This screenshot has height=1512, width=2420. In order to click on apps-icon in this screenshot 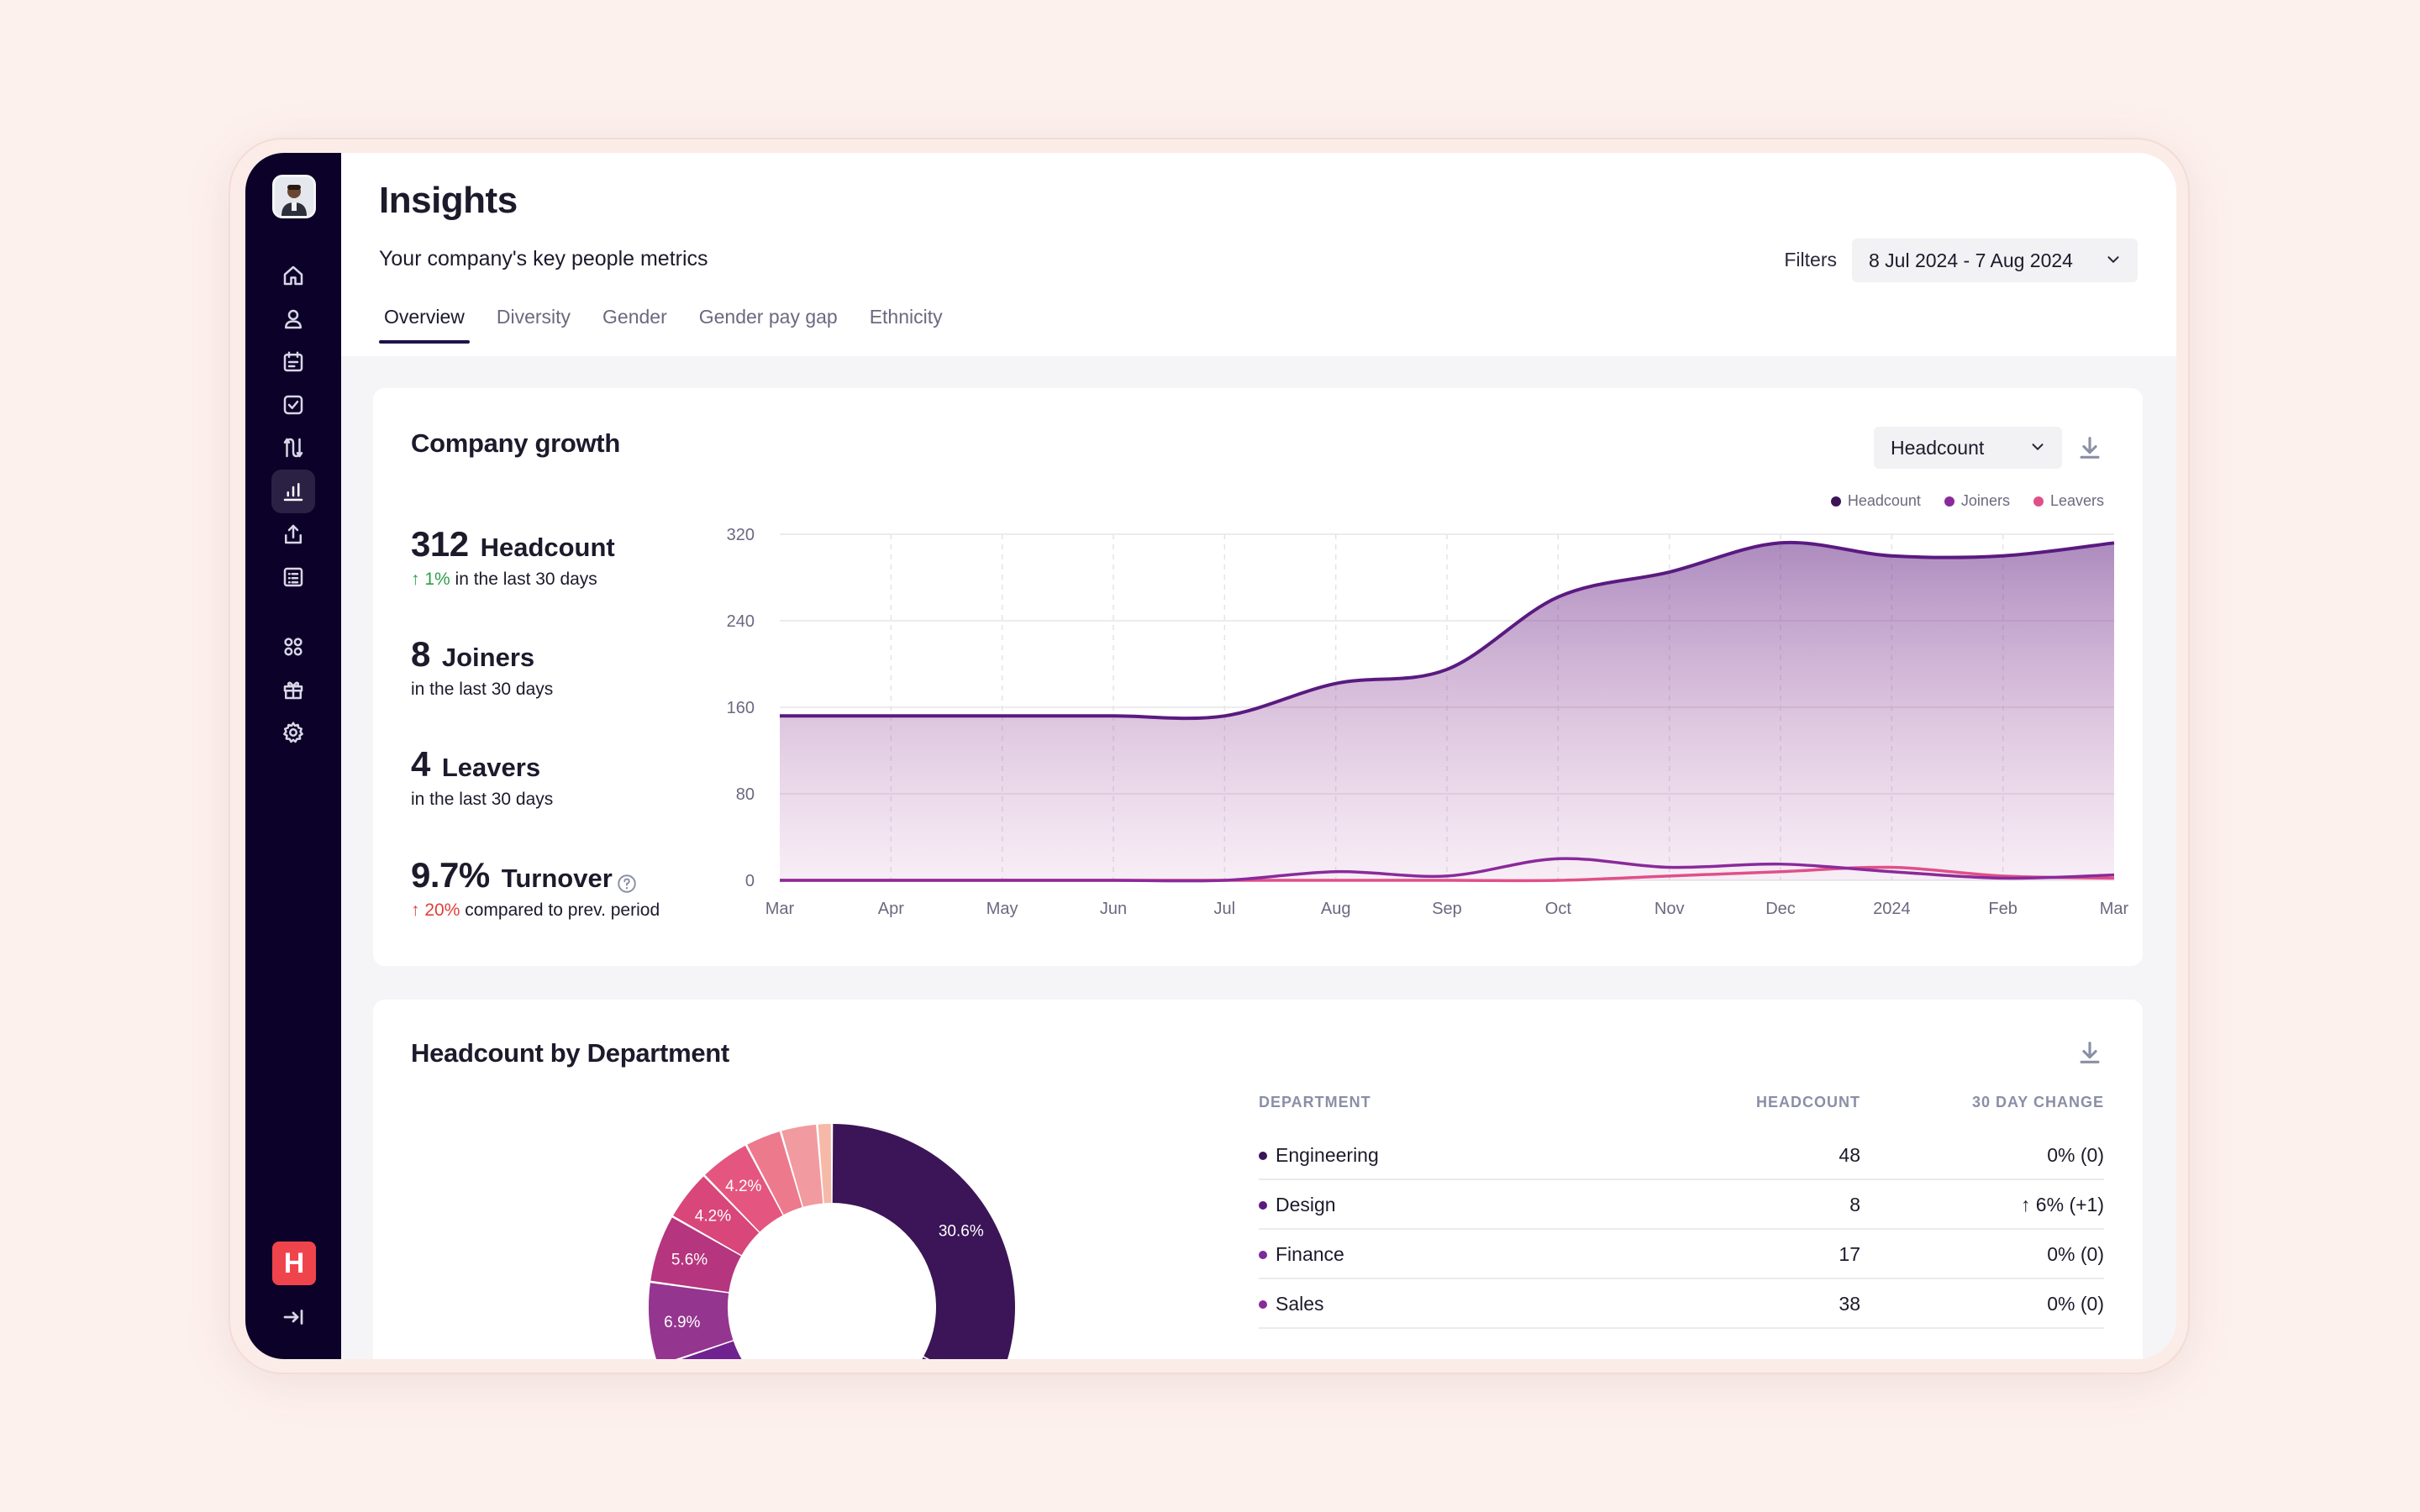, I will do `click(293, 647)`.